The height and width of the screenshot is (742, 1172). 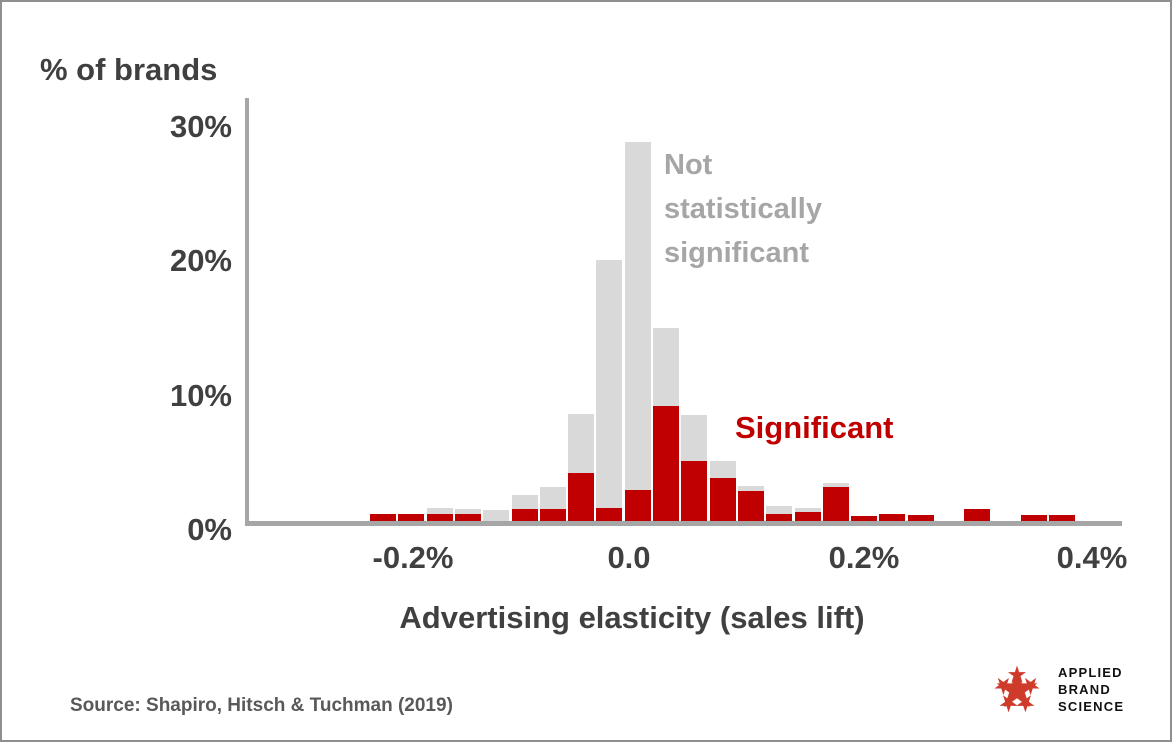 I want to click on x-axis-line, so click(x=683, y=523).